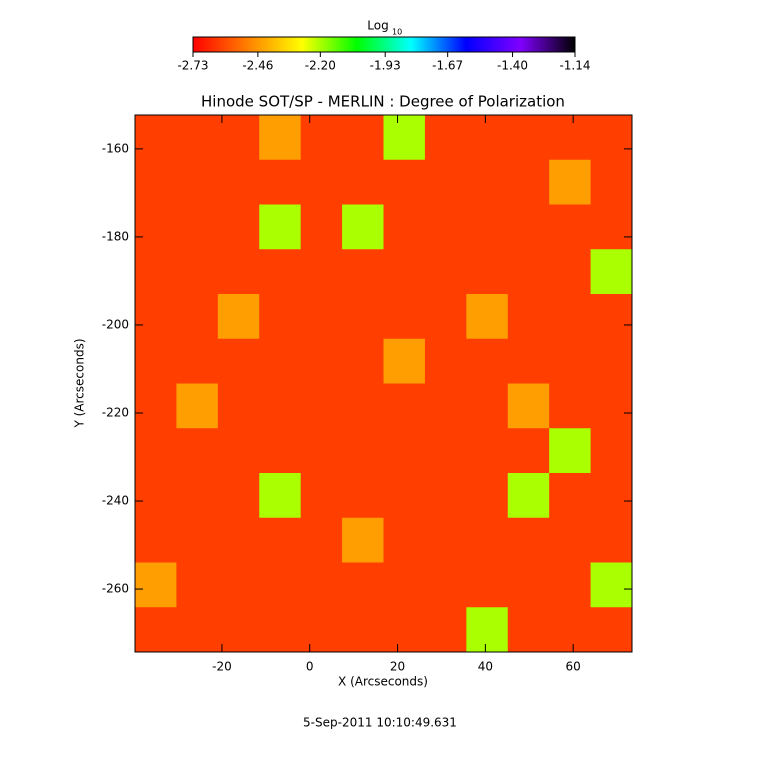 The width and height of the screenshot is (766, 768). What do you see at coordinates (320, 66) in the screenshot?
I see `colorbar-tick-label: -2.20` at bounding box center [320, 66].